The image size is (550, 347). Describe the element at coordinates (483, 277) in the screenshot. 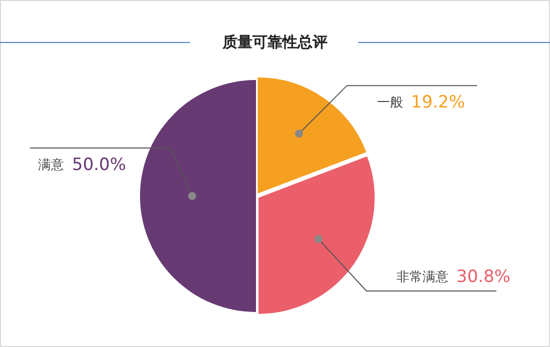

I see `data-label: 30.8%` at that location.